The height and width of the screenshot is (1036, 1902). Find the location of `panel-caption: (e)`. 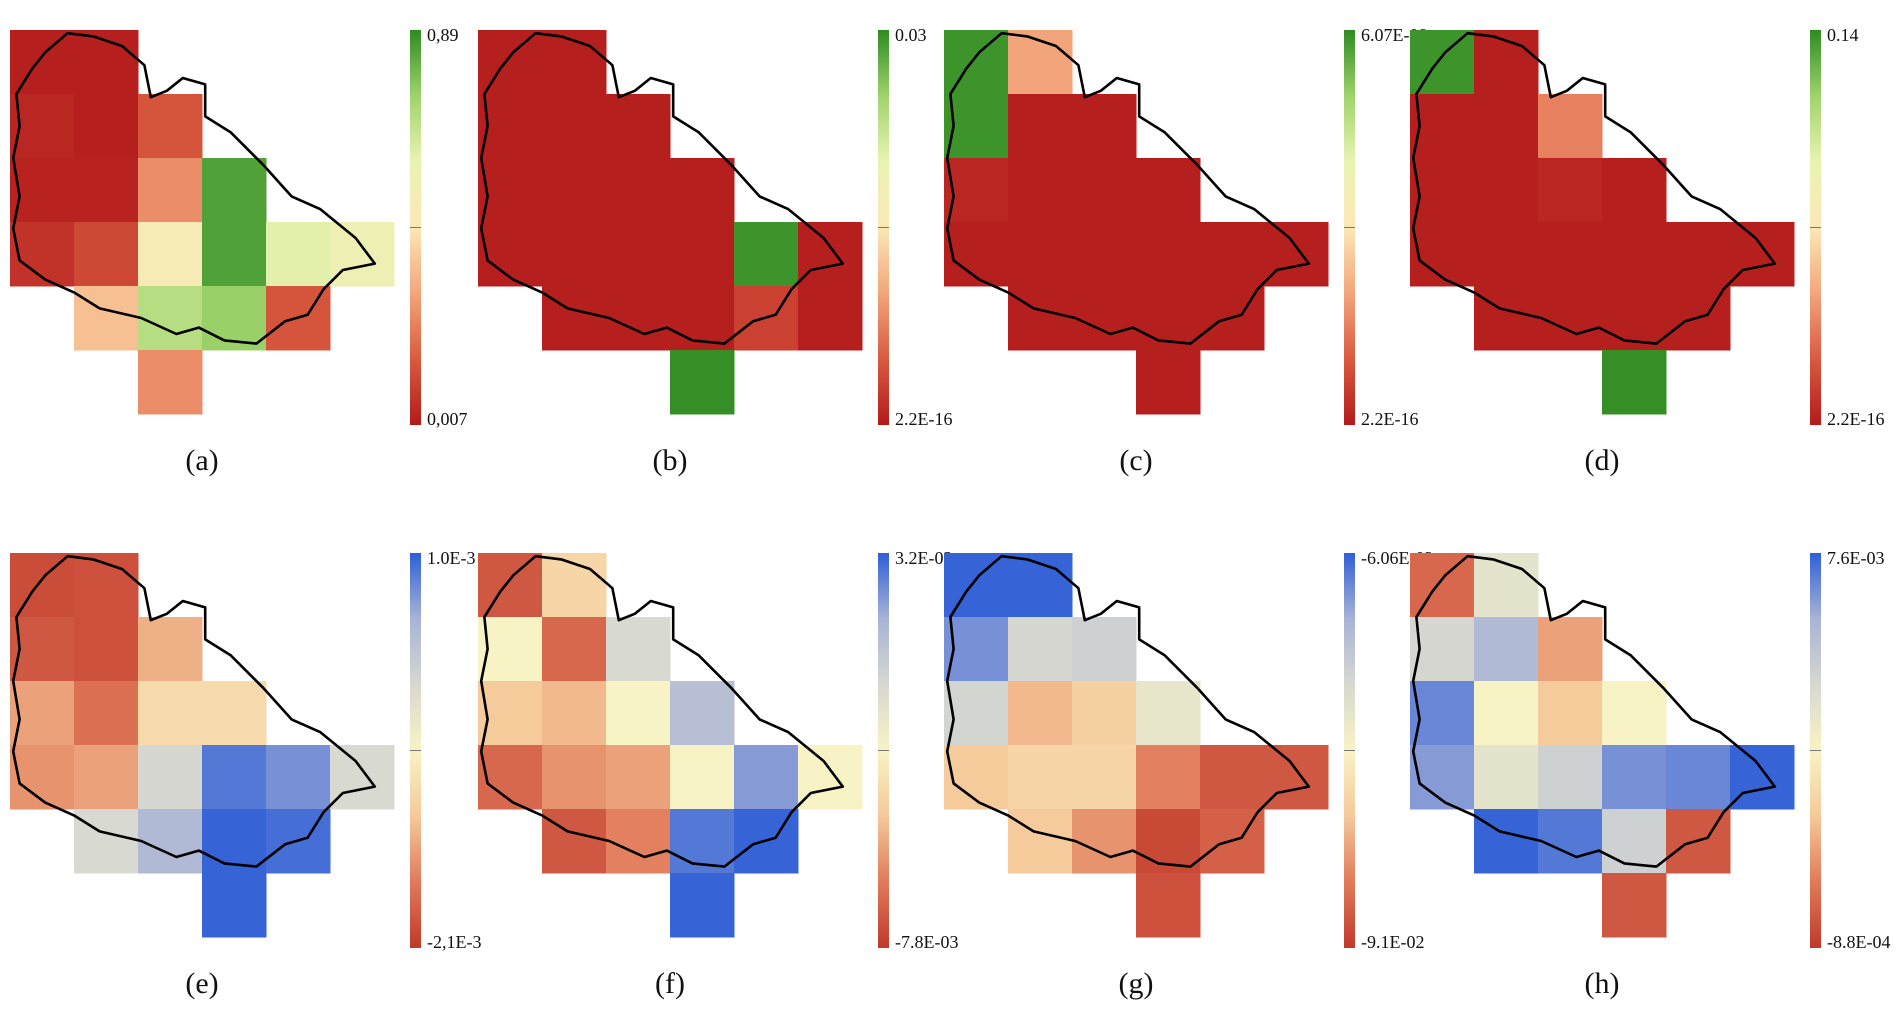

panel-caption: (e) is located at coordinates (201, 983).